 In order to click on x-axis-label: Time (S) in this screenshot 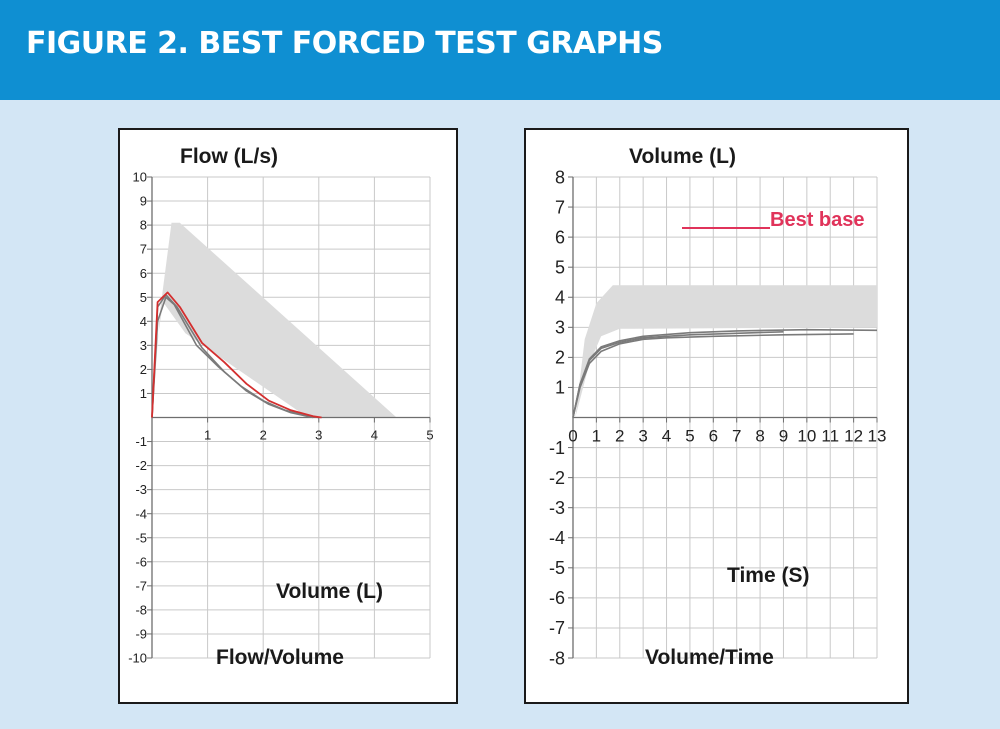, I will do `click(768, 575)`.